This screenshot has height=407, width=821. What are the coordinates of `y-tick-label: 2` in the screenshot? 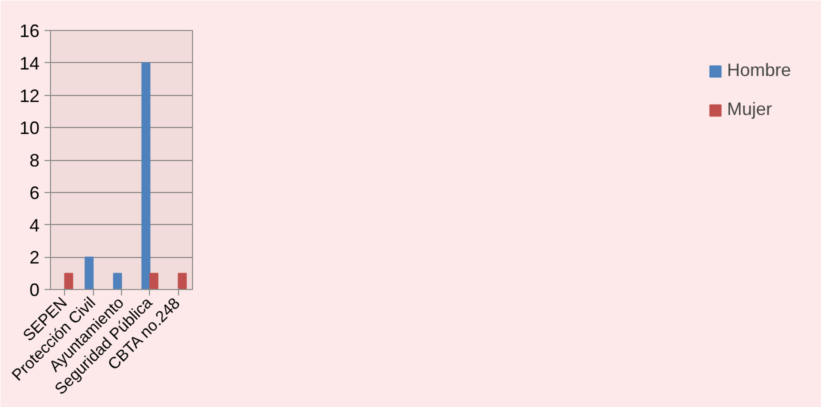 It's located at (34, 258).